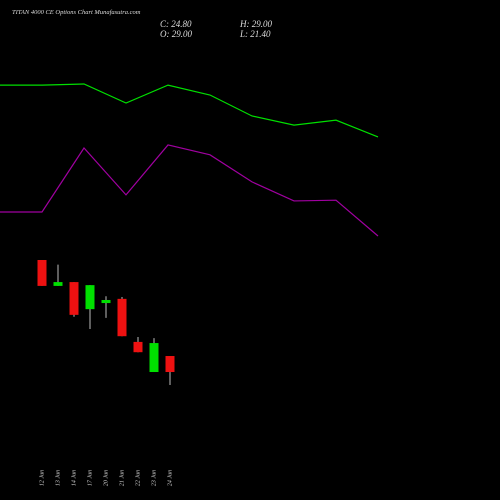 The width and height of the screenshot is (500, 500). What do you see at coordinates (169, 478) in the screenshot?
I see `x-tick-label: 24 Jun` at bounding box center [169, 478].